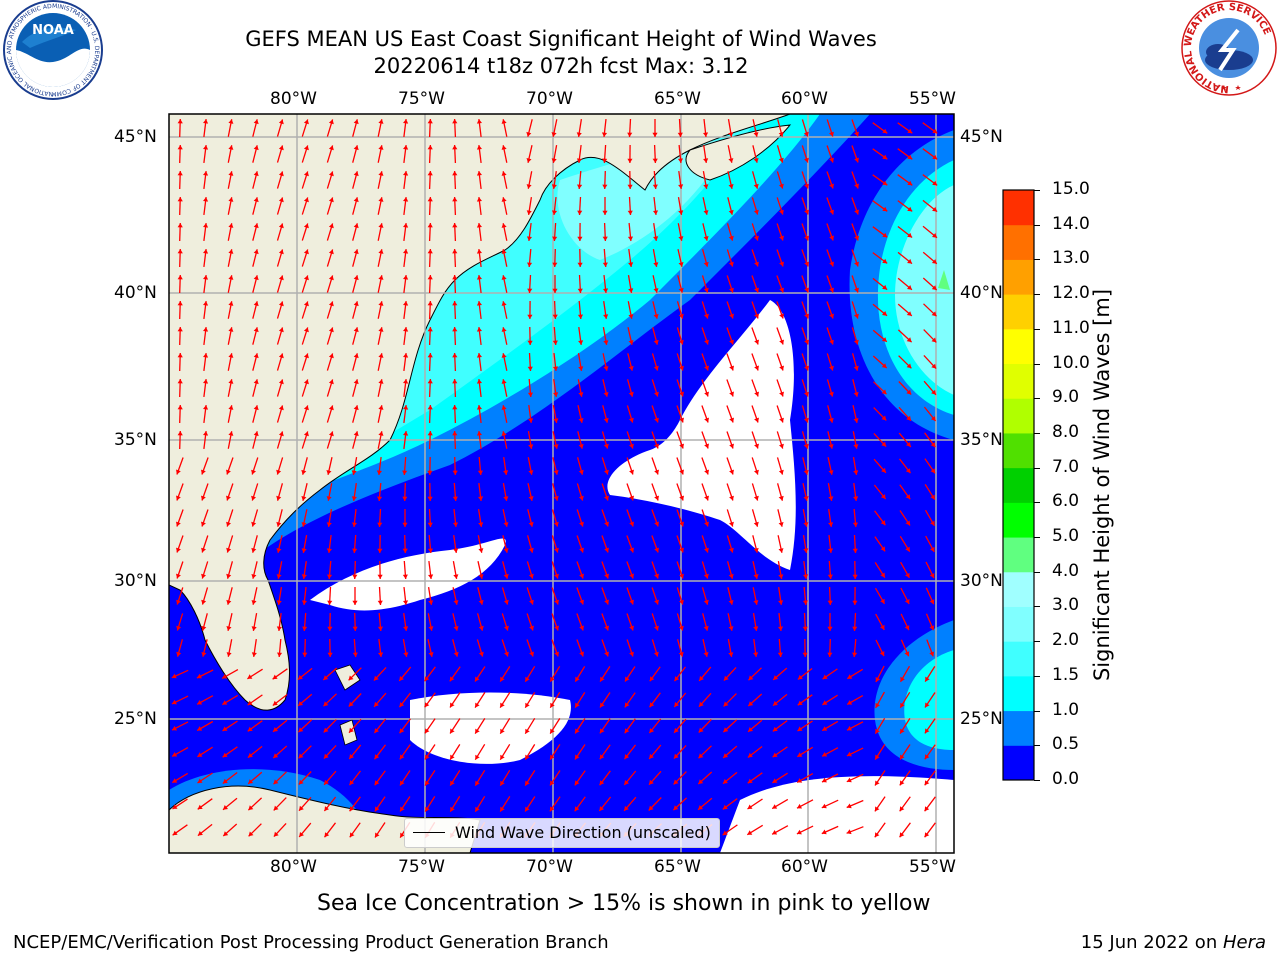 The width and height of the screenshot is (1280, 960). I want to click on colorbar-tick-label: 1.0, so click(1066, 709).